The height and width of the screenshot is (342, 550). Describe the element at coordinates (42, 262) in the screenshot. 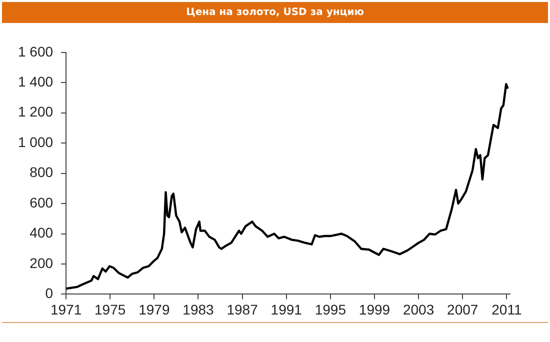

I see `y-tick-label: 200` at that location.